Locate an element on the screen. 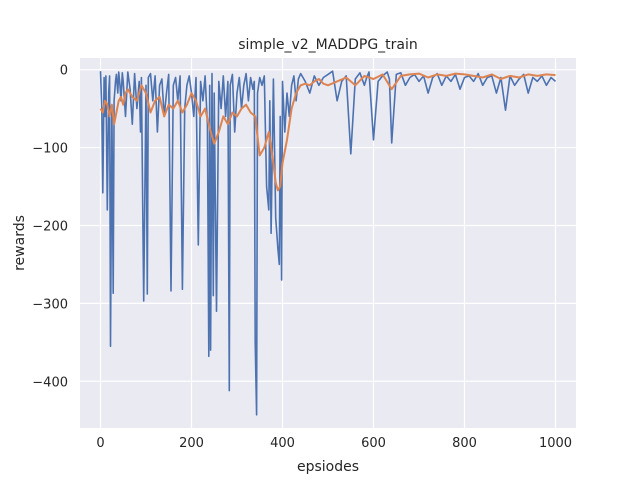 The width and height of the screenshot is (640, 480). y-axis-title: rewards is located at coordinates (20, 243).